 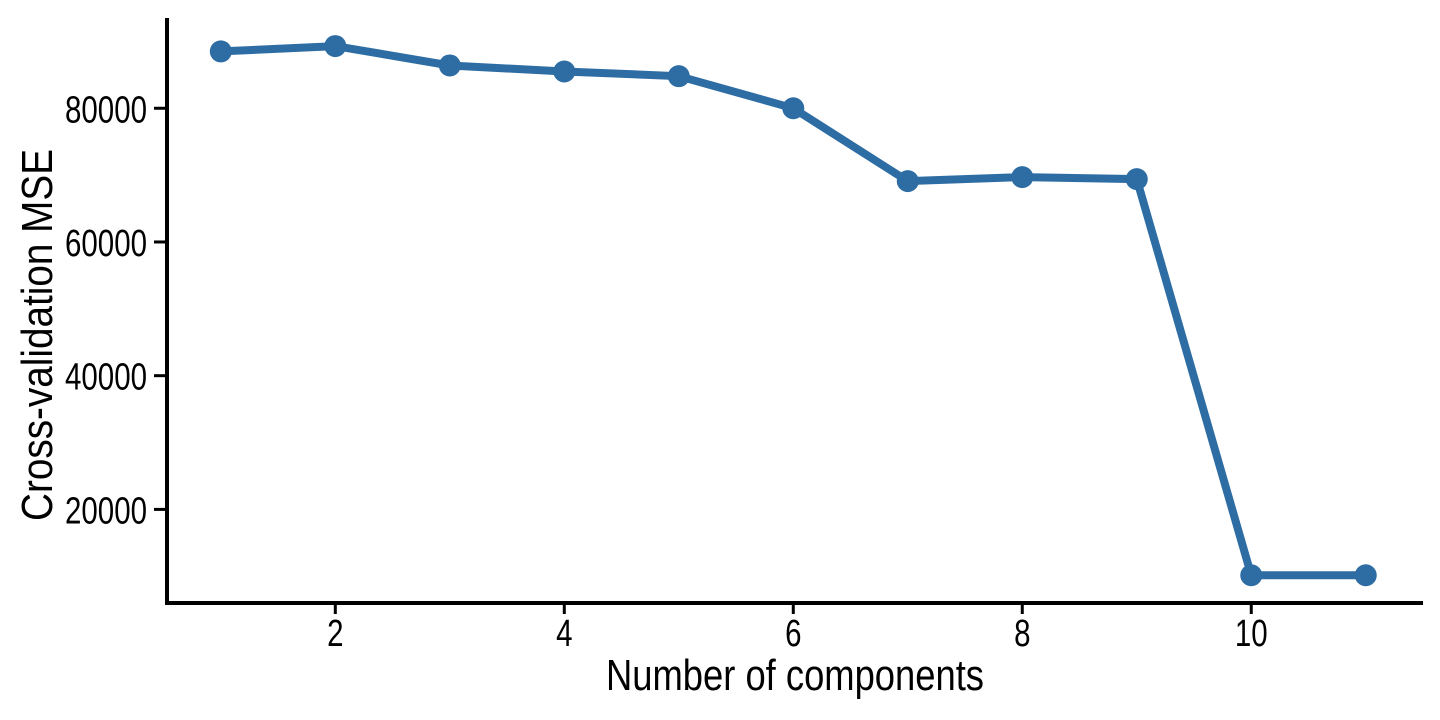 I want to click on x-axis-tick-label: 6, so click(x=793, y=634).